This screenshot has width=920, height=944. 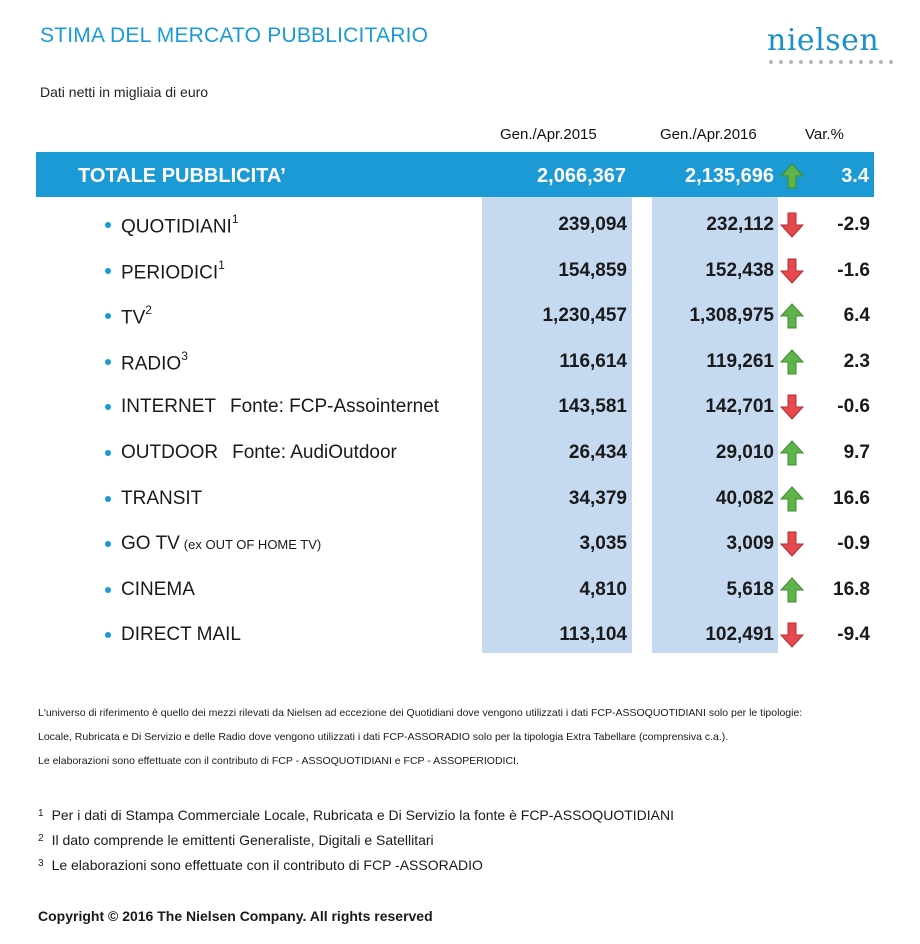 What do you see at coordinates (853, 635) in the screenshot?
I see `variation-value: -9.4` at bounding box center [853, 635].